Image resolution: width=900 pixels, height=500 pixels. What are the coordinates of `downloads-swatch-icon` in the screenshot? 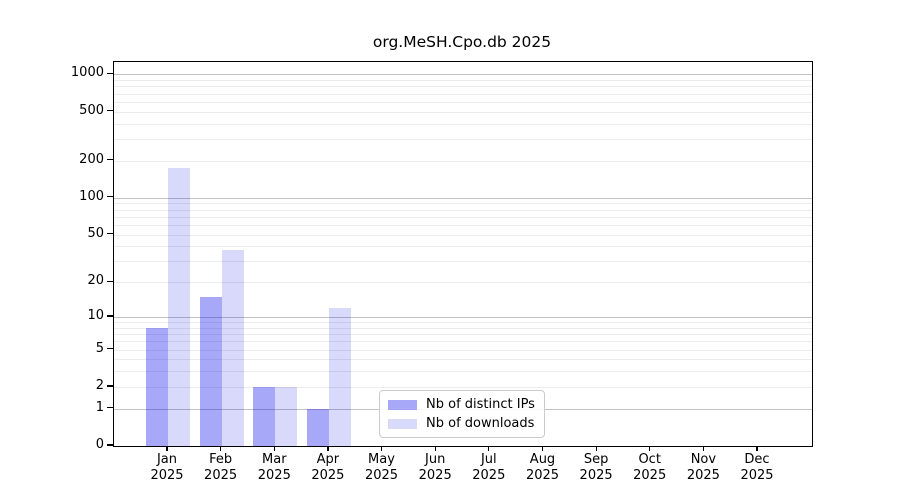 It's located at (402, 423).